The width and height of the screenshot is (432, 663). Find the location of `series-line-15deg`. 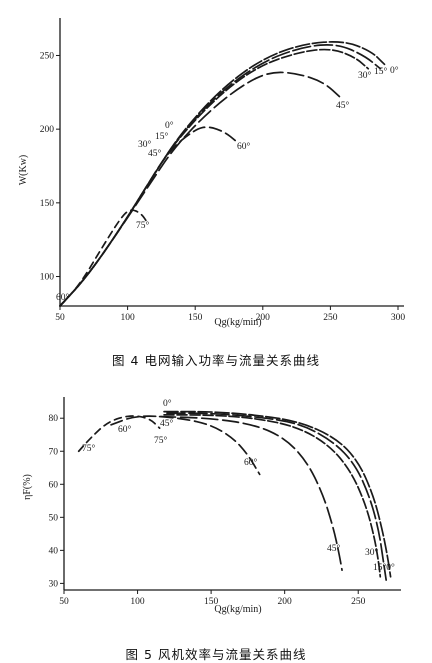

series-line-15deg is located at coordinates (277, 496).